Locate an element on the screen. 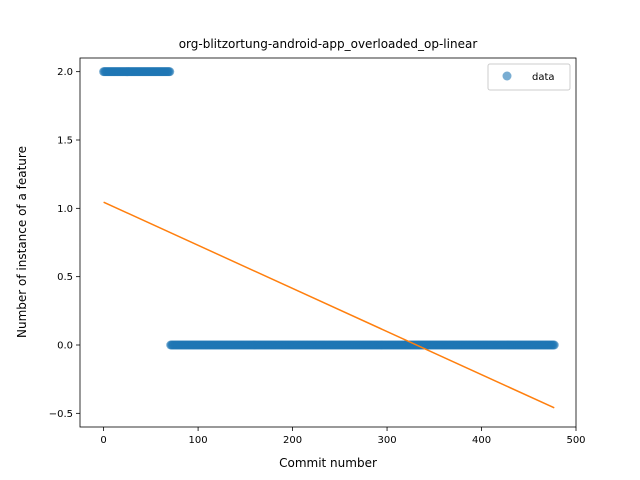 This screenshot has width=640, height=480. x-ticks: 0 100 200 300 400 500 is located at coordinates (343, 436).